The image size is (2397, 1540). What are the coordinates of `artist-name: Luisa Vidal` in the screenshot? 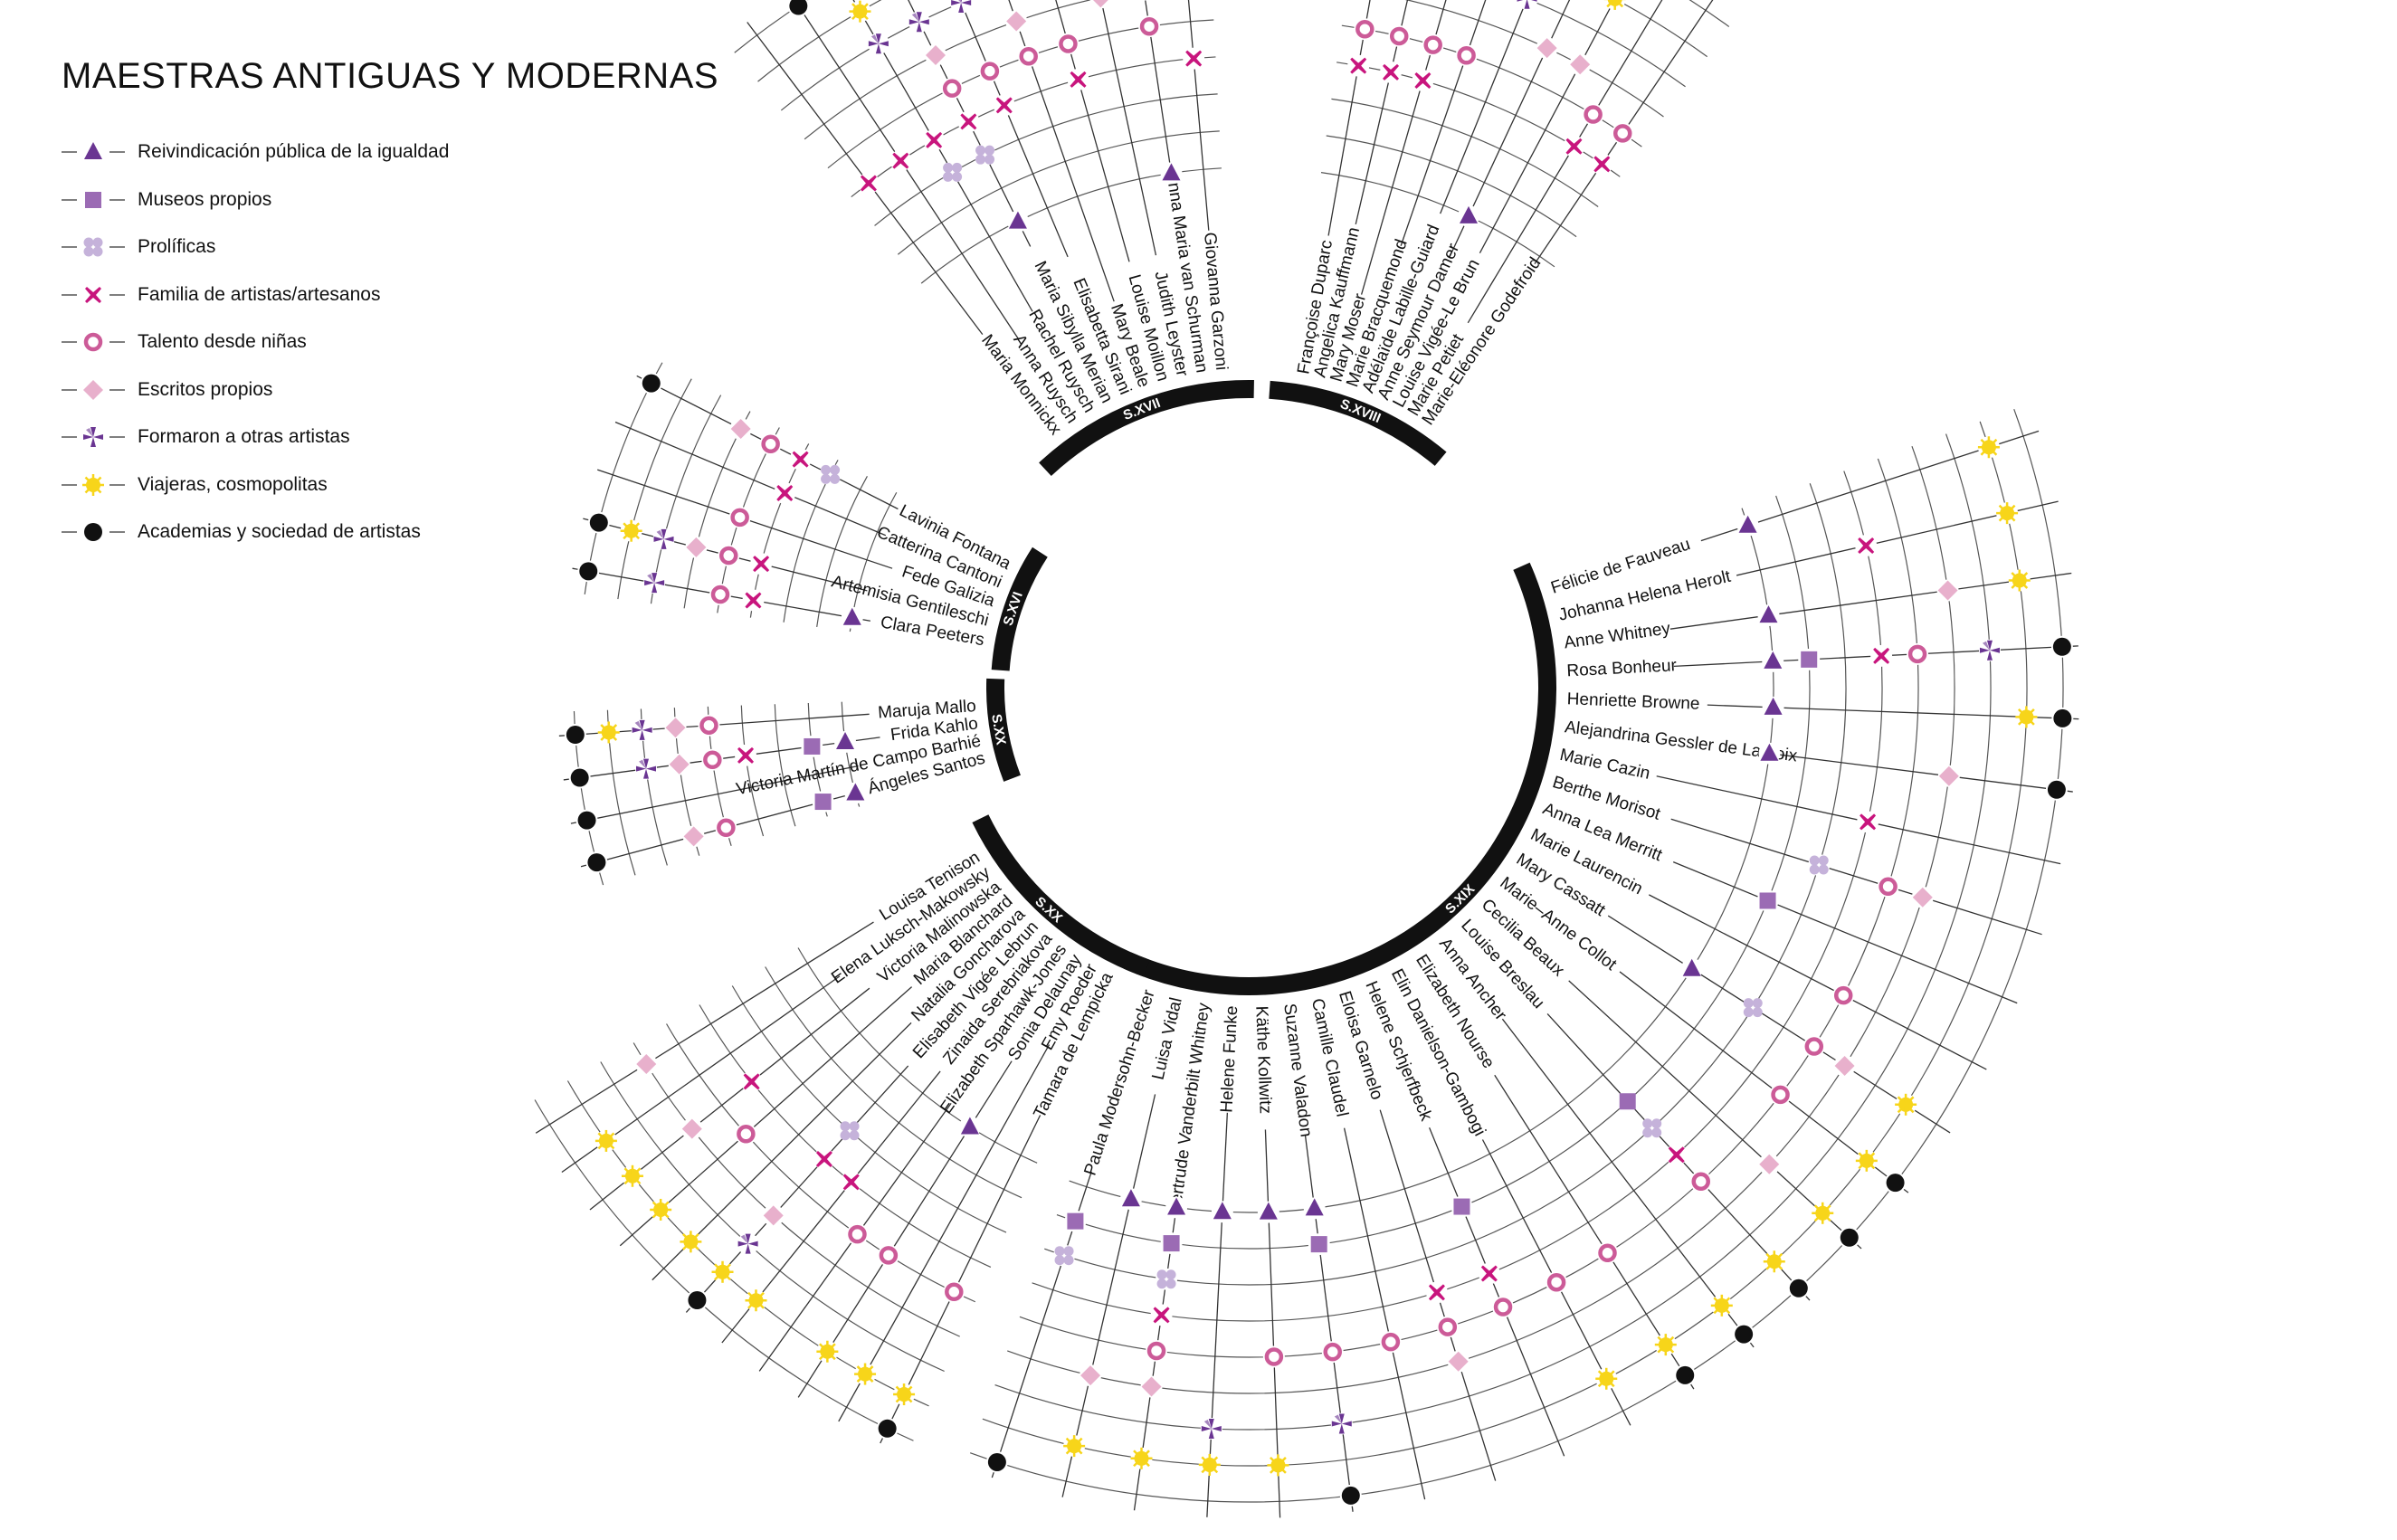 It's located at (1167, 1039).